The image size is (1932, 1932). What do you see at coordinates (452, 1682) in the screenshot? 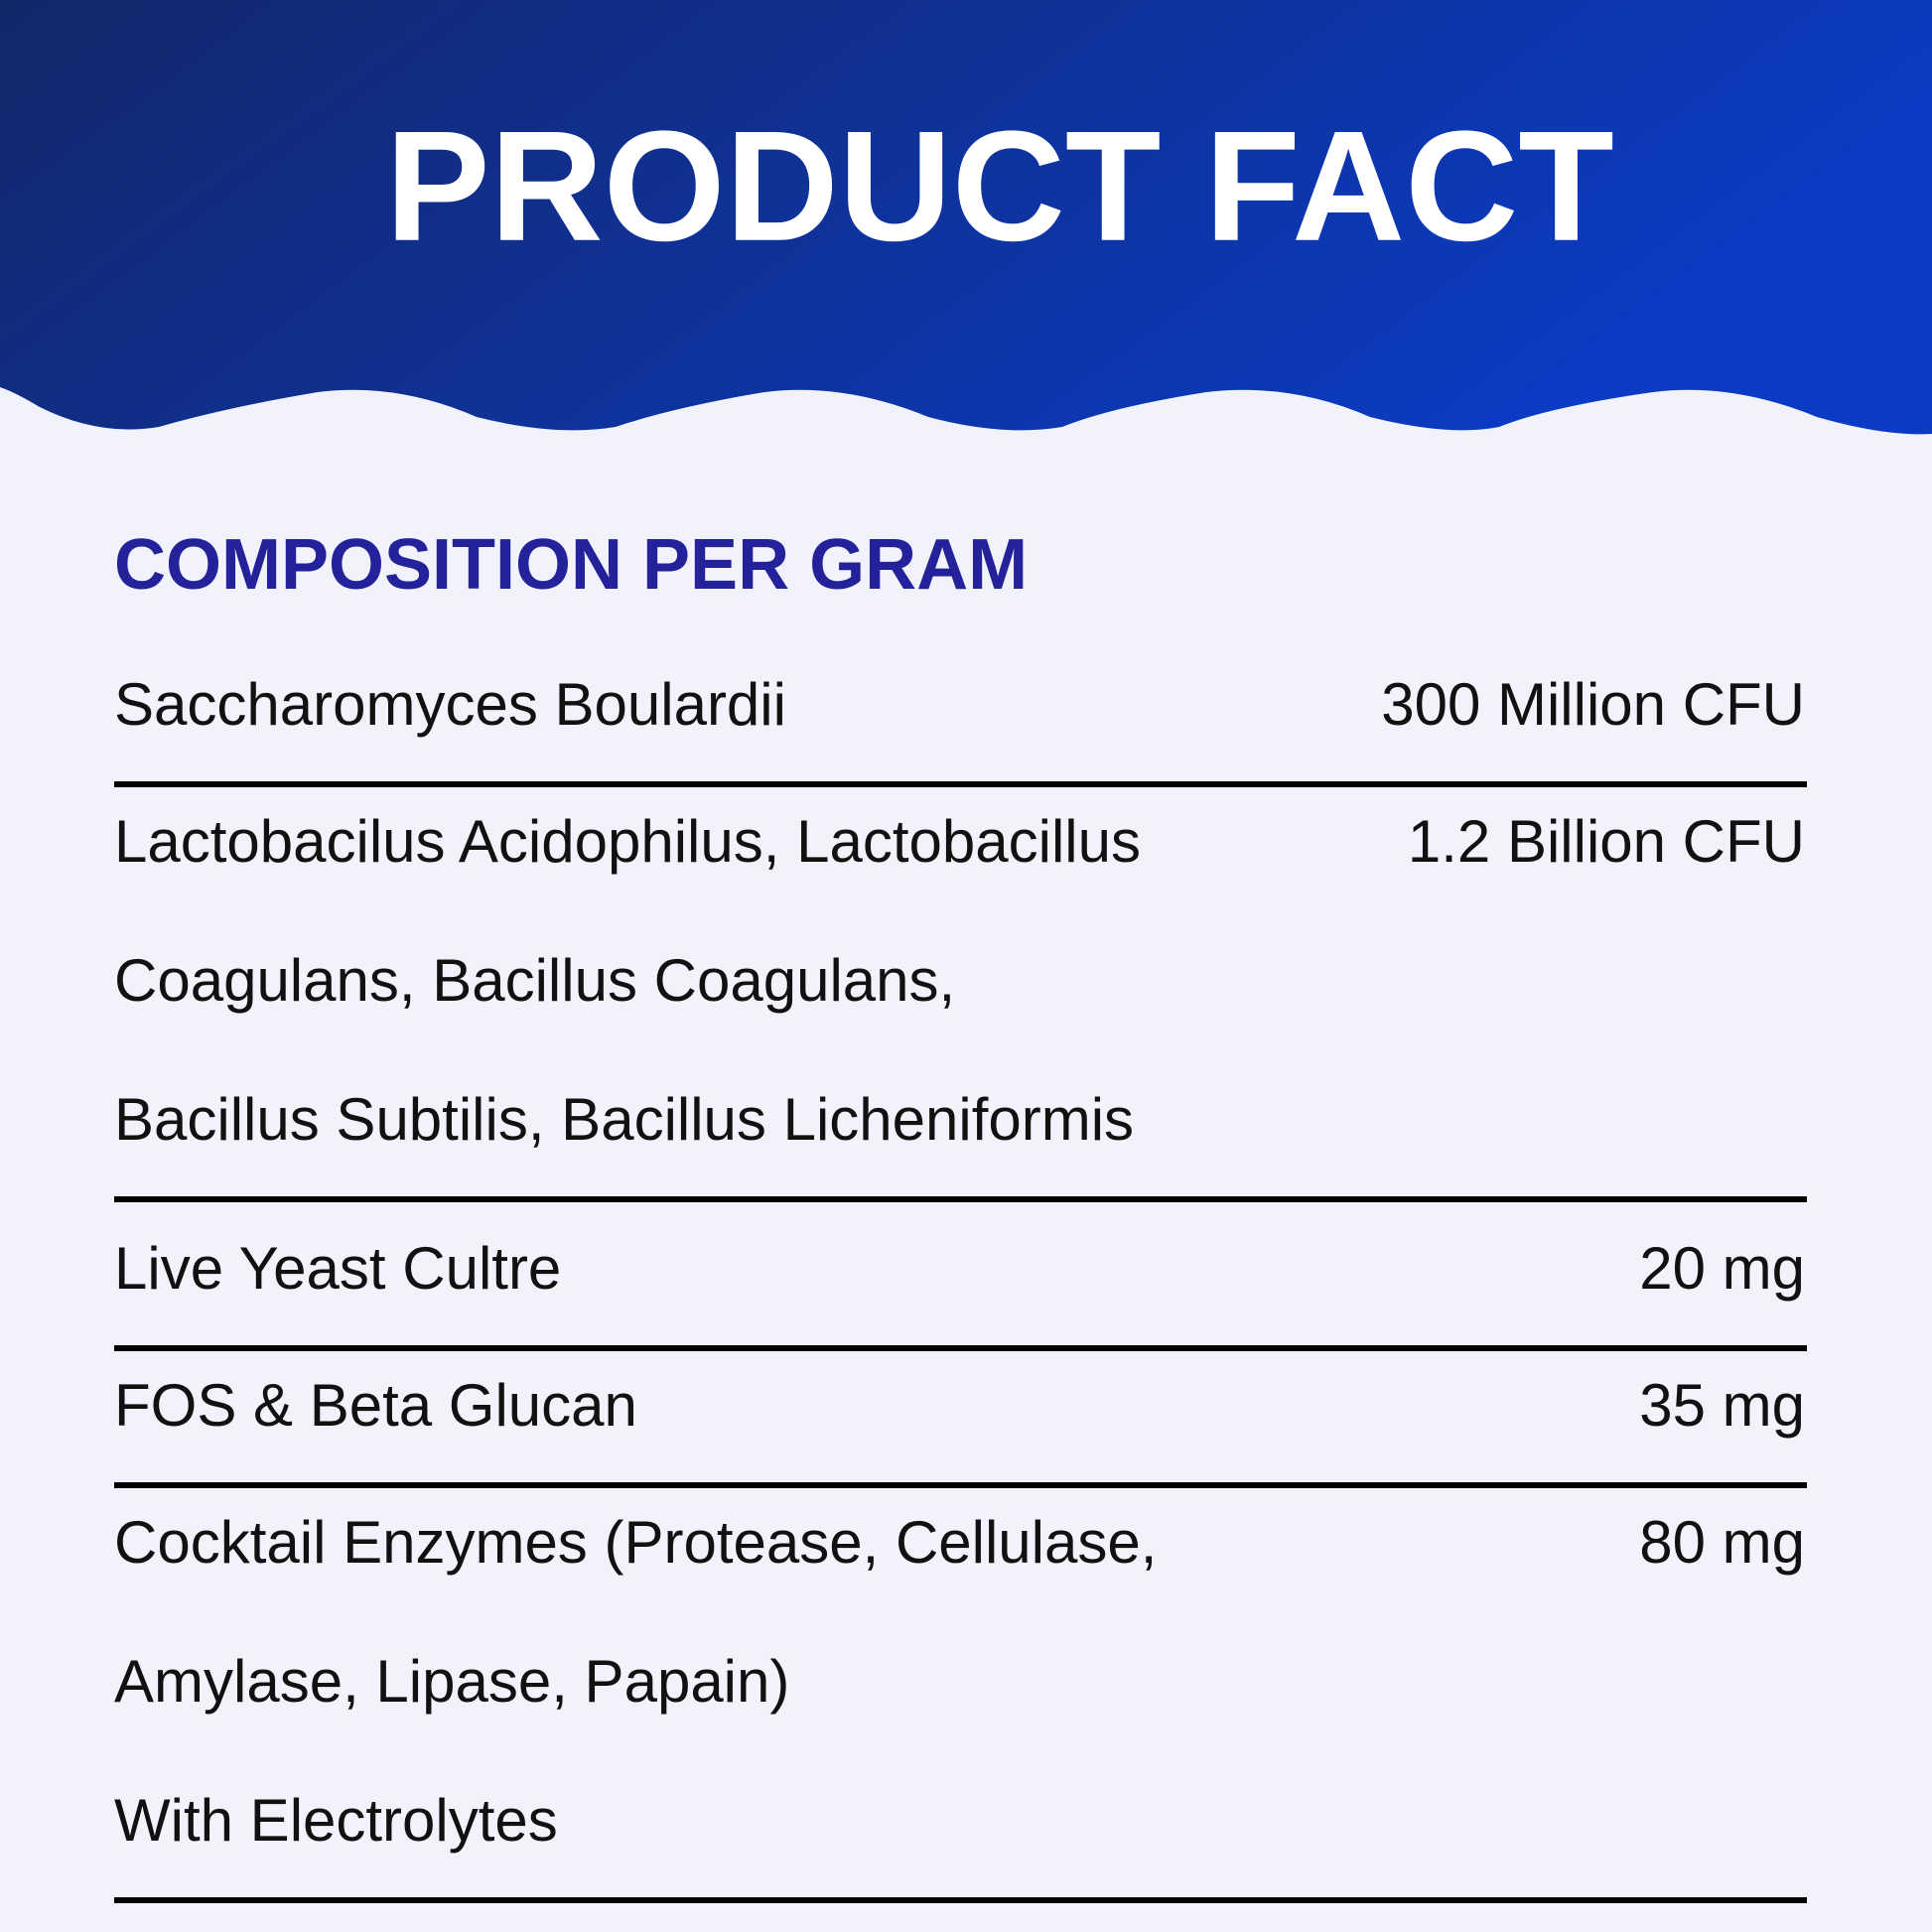
I see `ingredient: Amylase, Lipase, Papain)` at bounding box center [452, 1682].